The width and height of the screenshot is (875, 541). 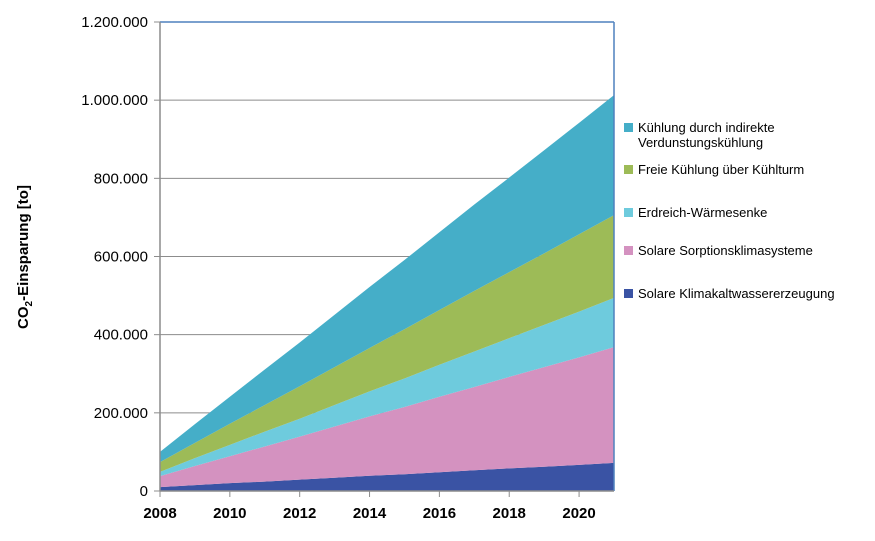 What do you see at coordinates (159, 513) in the screenshot?
I see `x-tick-label: 2008` at bounding box center [159, 513].